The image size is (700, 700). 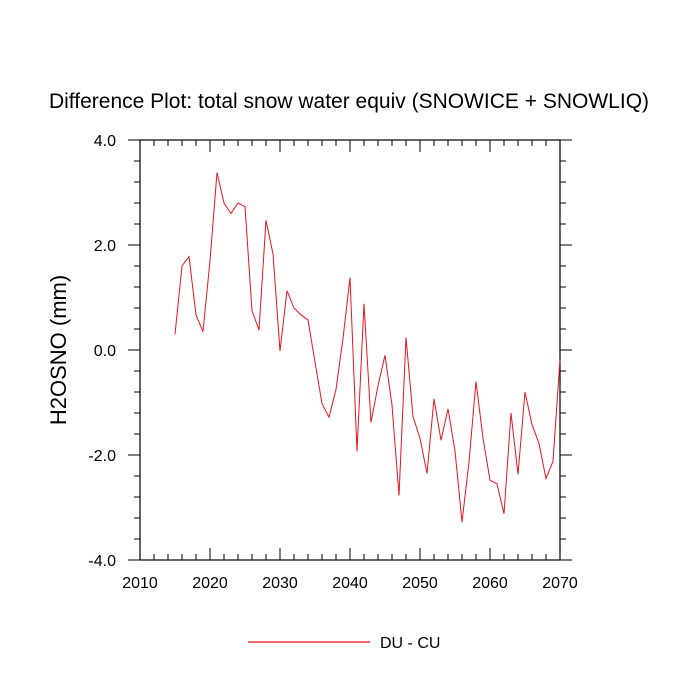 I want to click on x-tick-label: 2060, so click(x=490, y=583).